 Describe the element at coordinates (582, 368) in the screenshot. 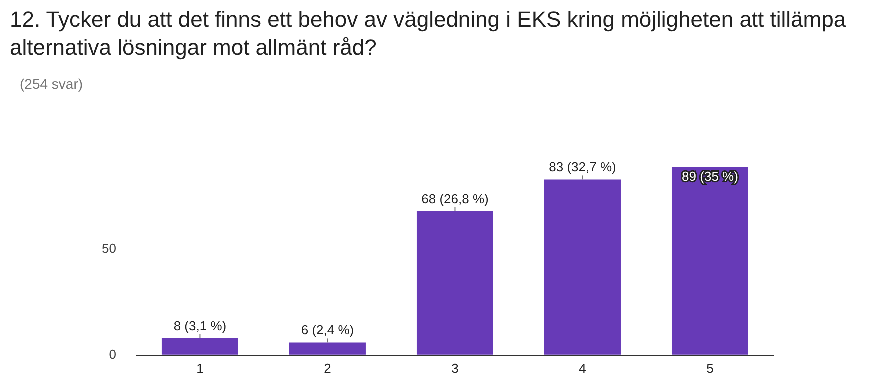

I see `x-tick-label: 4` at that location.